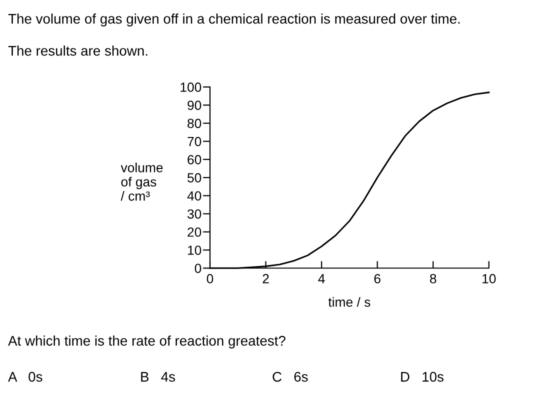 This screenshot has width=560, height=399. Describe the element at coordinates (191, 87) in the screenshot. I see `y-tick-label: 100` at that location.